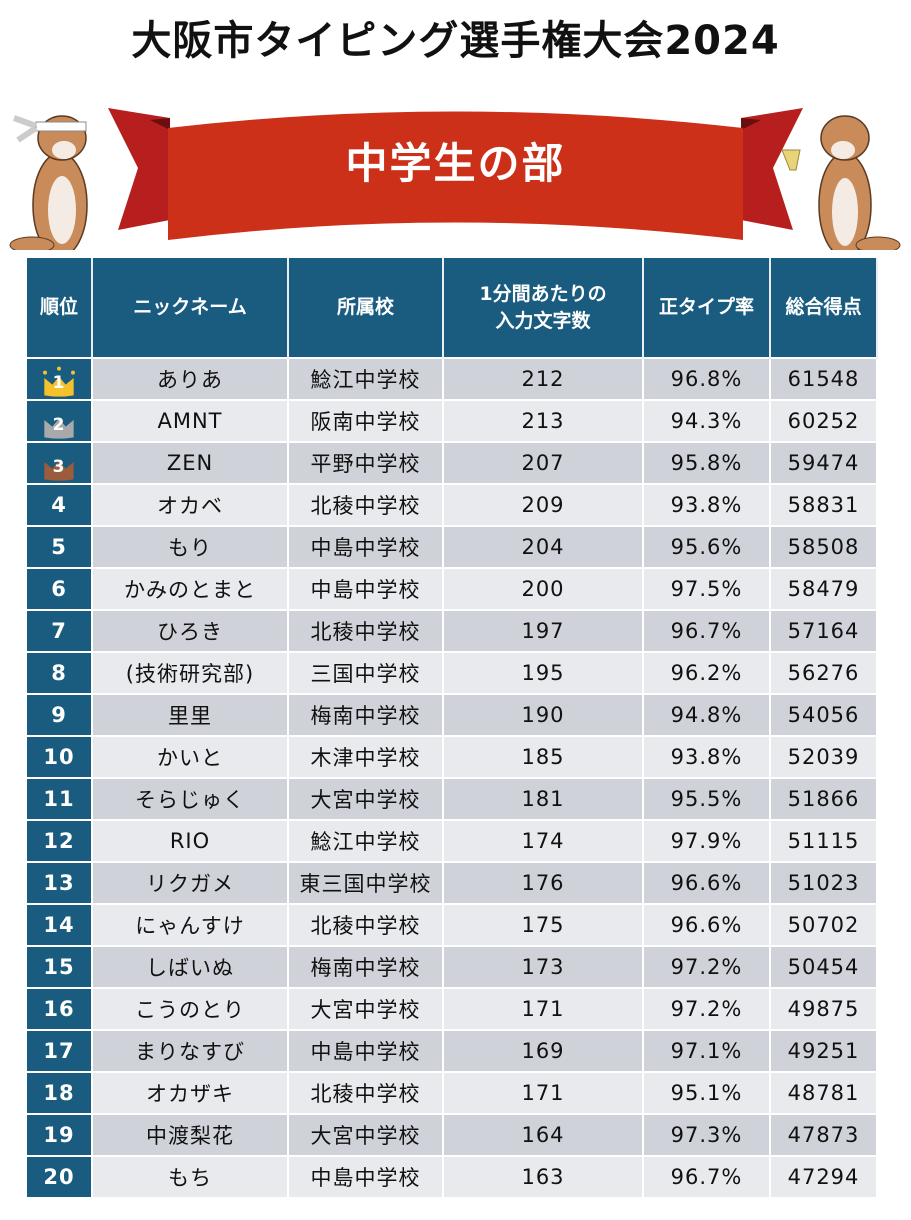  Describe the element at coordinates (824, 840) in the screenshot. I see `score-cell: 51115` at that location.